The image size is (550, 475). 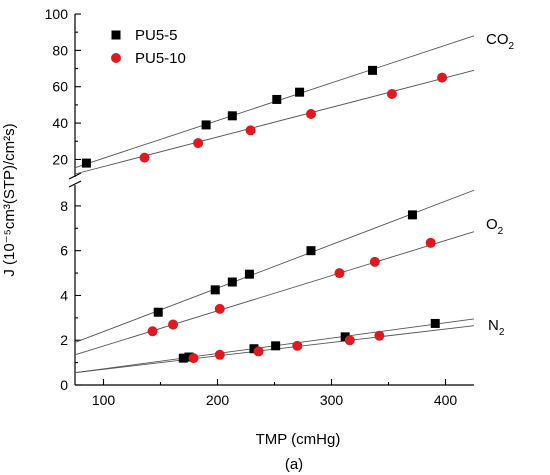 What do you see at coordinates (148, 47) in the screenshot?
I see `legend: PU5-5 PU5-10` at bounding box center [148, 47].